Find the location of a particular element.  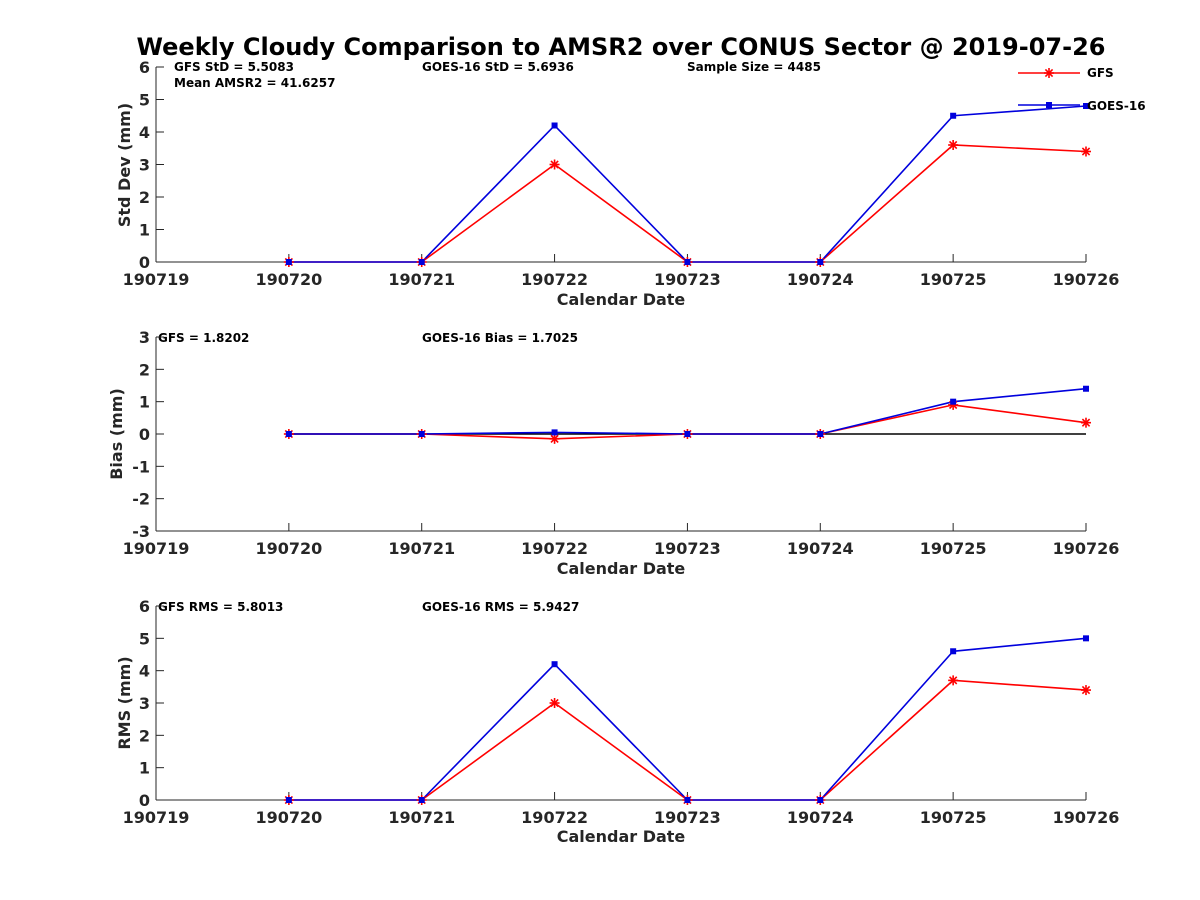

y-axis-label-bias: Bias (mm) is located at coordinates (116, 434).